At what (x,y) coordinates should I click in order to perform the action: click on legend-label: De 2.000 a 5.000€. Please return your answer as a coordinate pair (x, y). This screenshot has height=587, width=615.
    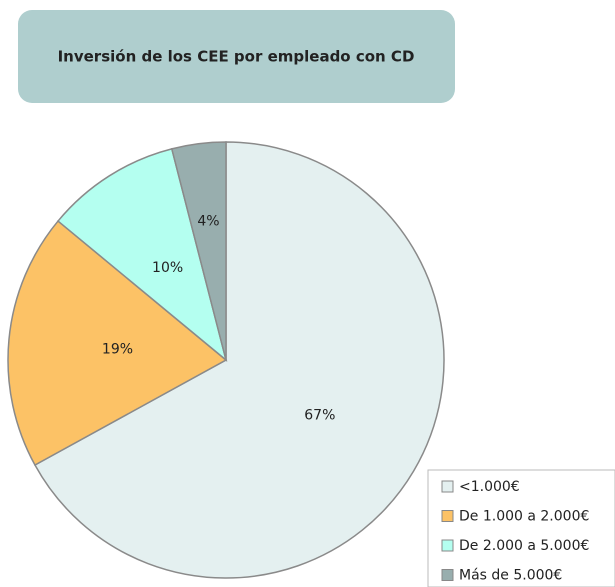
    Looking at the image, I should click on (524, 546).